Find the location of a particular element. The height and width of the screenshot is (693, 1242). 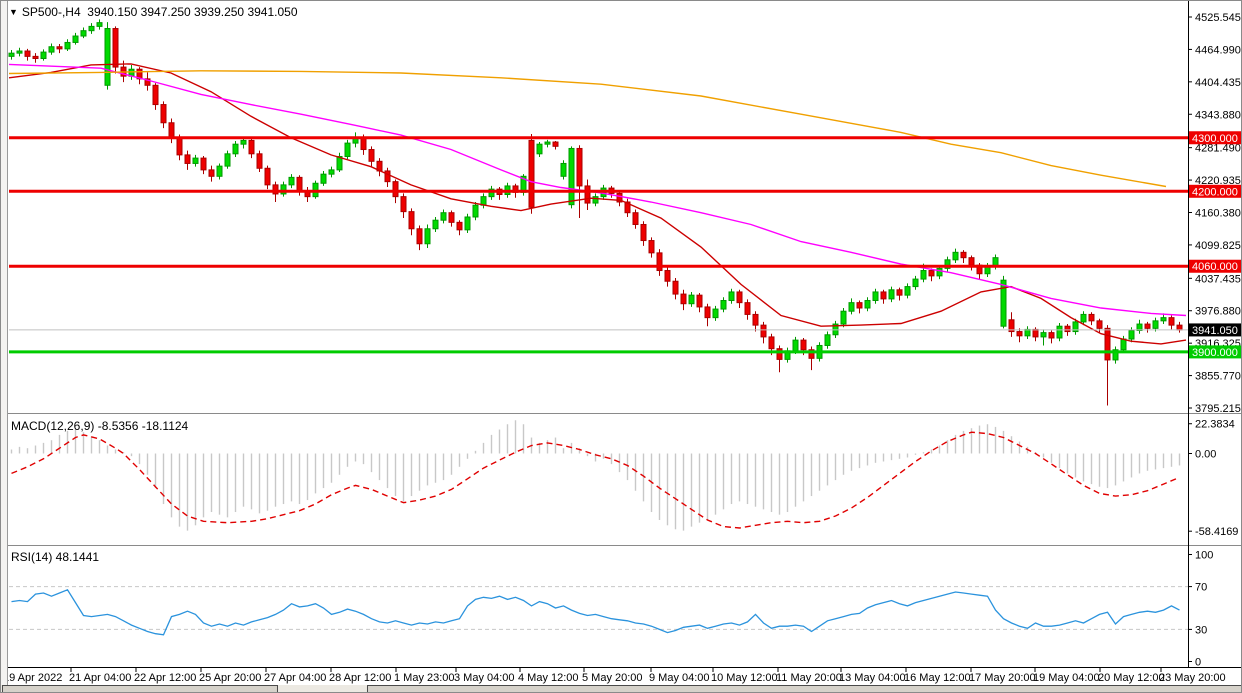

price-axis-tick-label: 3976.880 is located at coordinates (1218, 312).